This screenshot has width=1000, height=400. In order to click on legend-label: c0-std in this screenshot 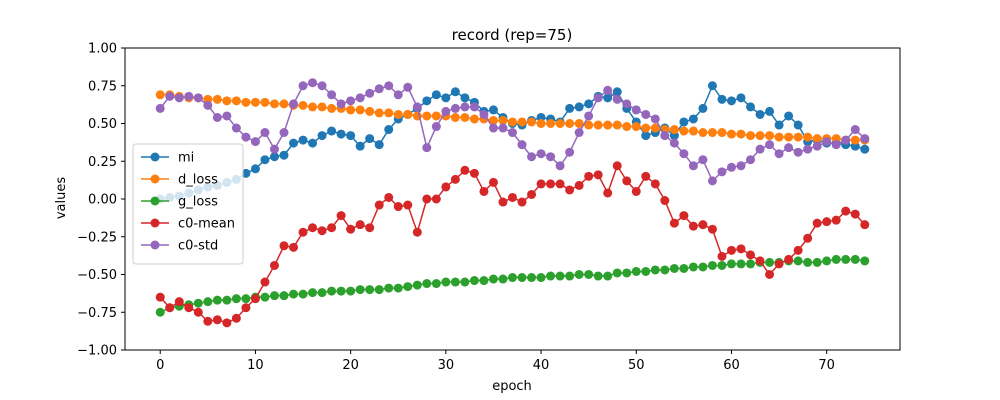, I will do `click(198, 246)`.